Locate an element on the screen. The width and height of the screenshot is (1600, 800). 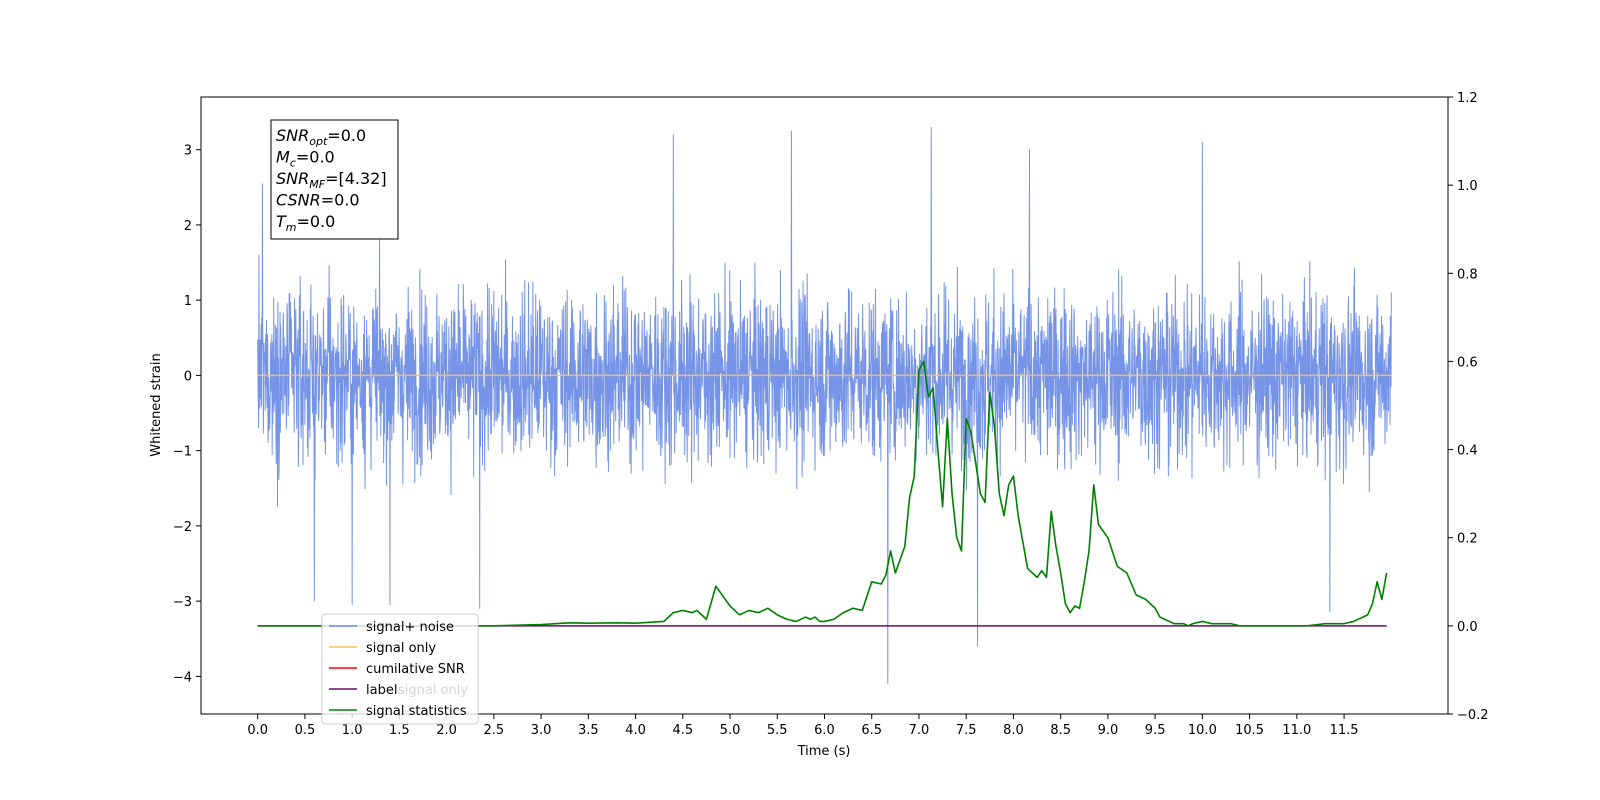
x-tick-label: 8.5 is located at coordinates (1060, 730).